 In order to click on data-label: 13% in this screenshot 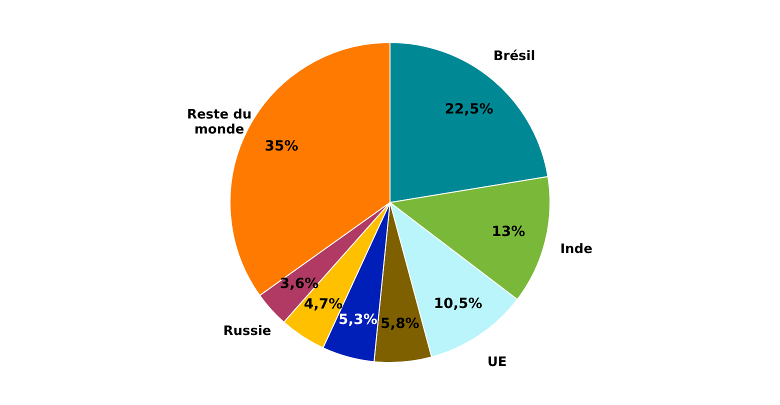, I will do `click(509, 232)`.